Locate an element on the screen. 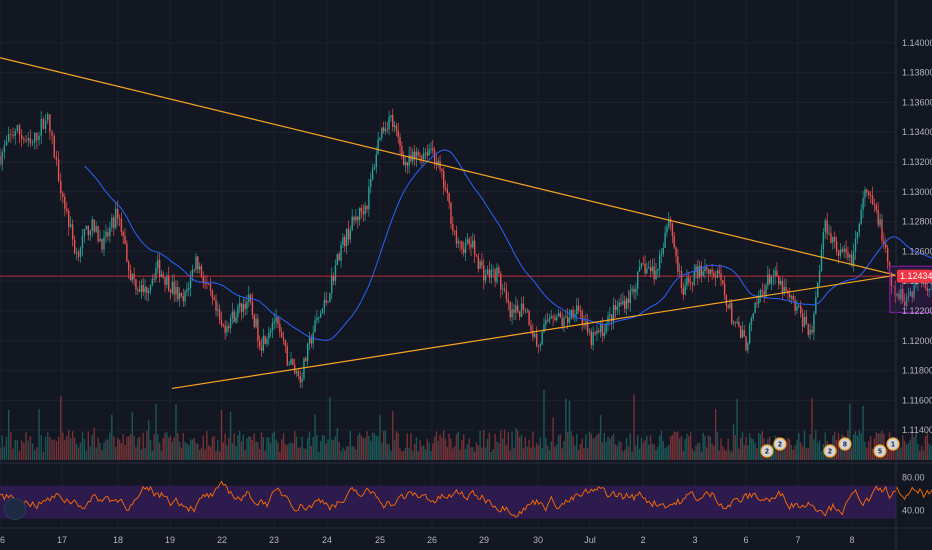 The height and width of the screenshot is (550, 932). time-tick-label: 29 is located at coordinates (484, 540).